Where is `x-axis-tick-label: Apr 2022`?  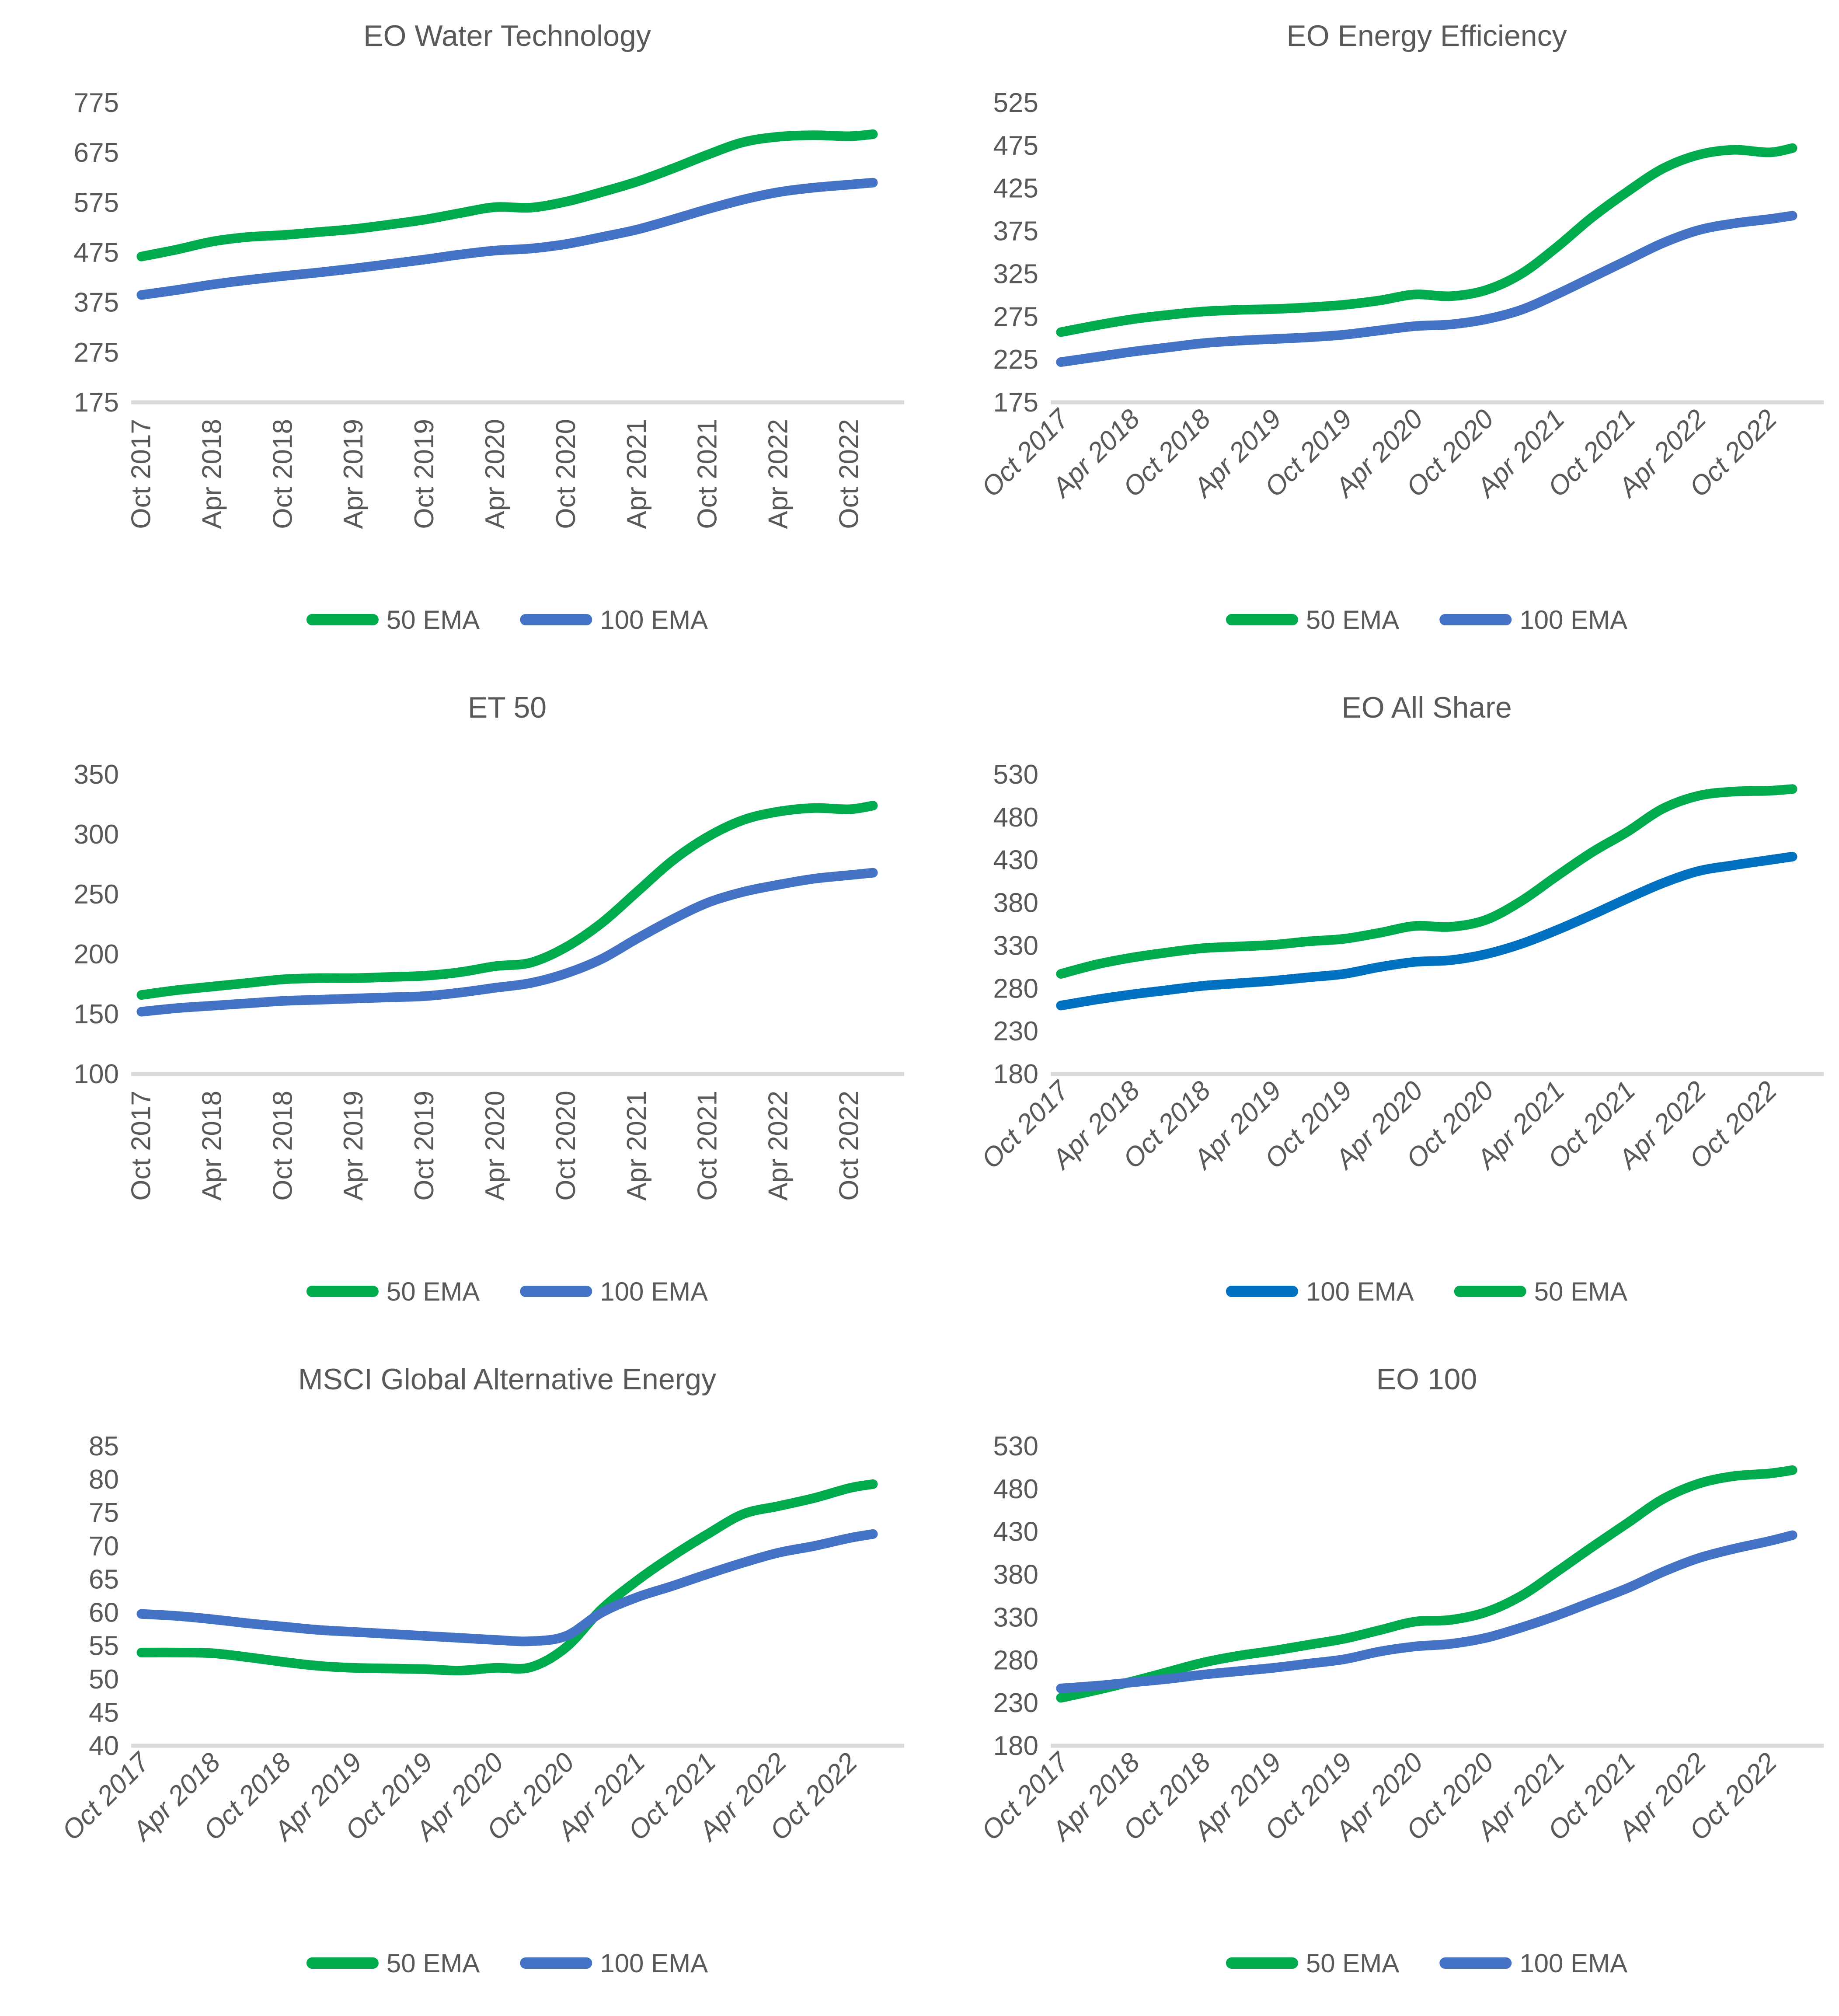
x-axis-tick-label: Apr 2022 is located at coordinates (778, 474).